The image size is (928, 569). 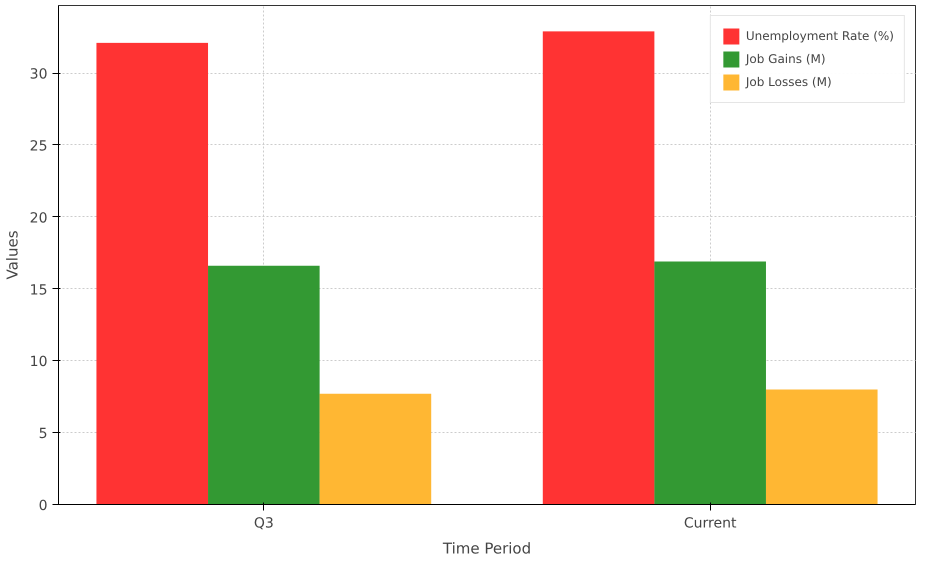 What do you see at coordinates (43, 434) in the screenshot?
I see `y-tick-label: 5` at bounding box center [43, 434].